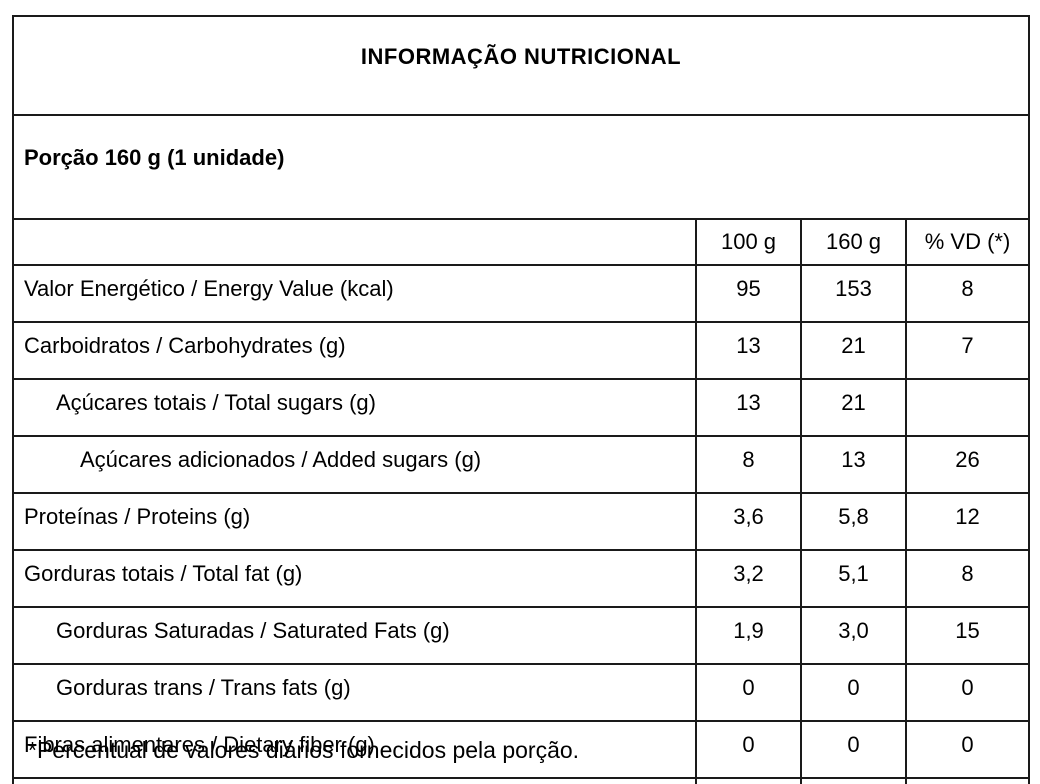  I want to click on table-row-proteins: Proteínas / Proteins (g) 3,6 5,8 12, so click(521, 521).